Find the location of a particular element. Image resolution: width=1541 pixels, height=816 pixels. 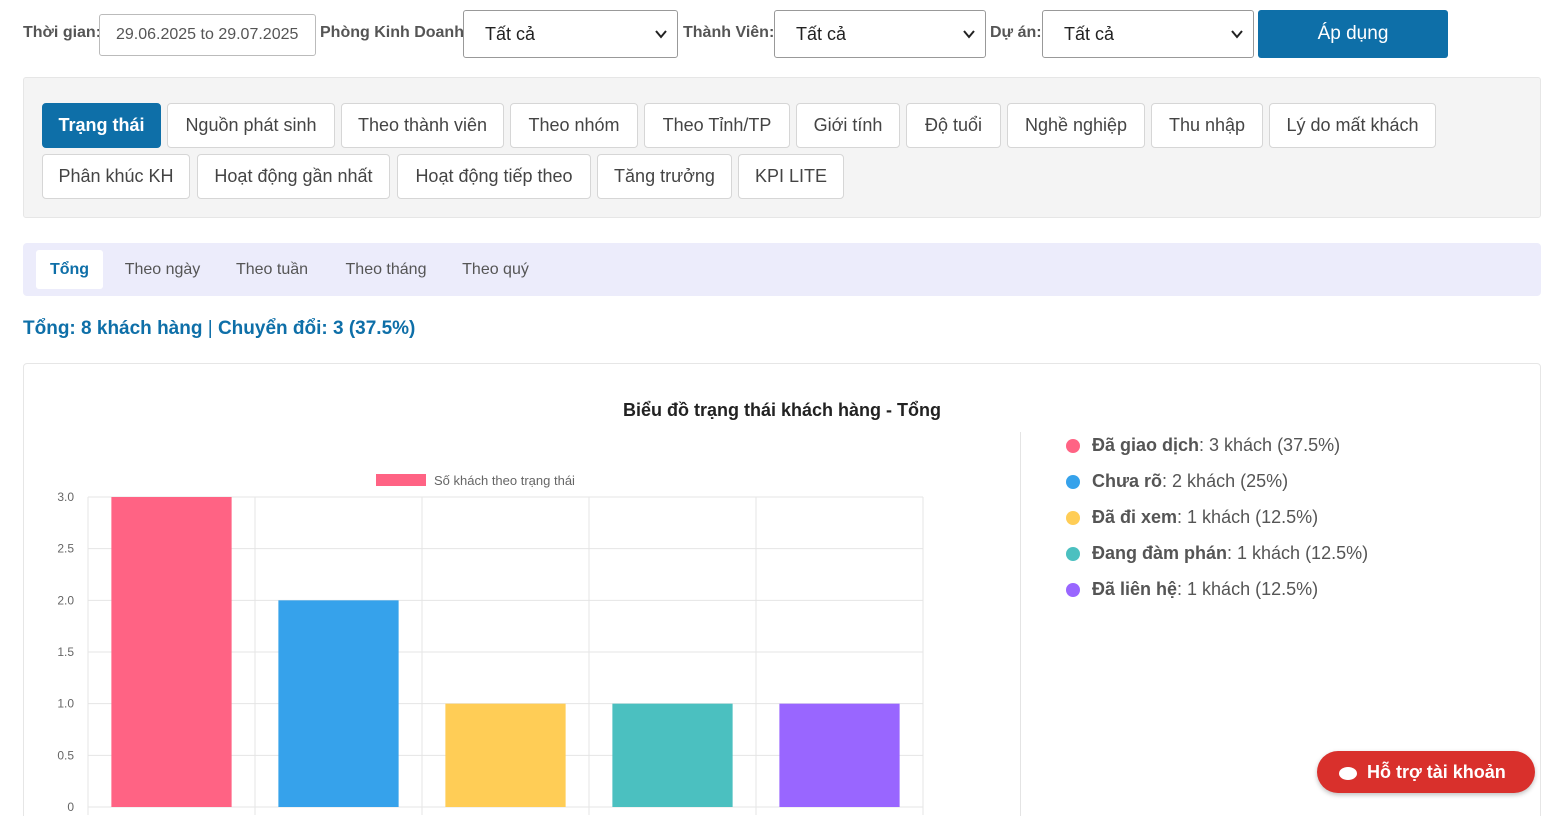

subtab-theo-quy: Theo quý is located at coordinates (495, 269).